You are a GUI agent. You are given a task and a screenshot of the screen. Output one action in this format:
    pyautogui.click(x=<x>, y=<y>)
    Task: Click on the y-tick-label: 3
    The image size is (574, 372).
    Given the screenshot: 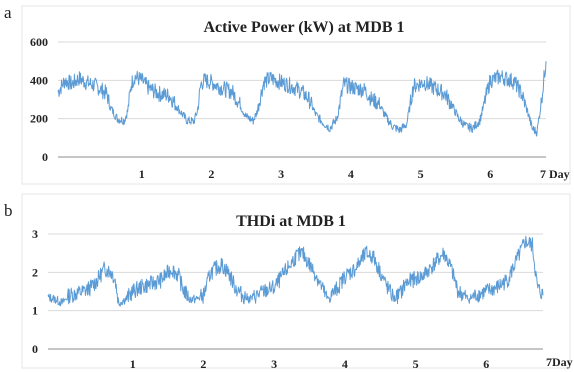 What is the action you would take?
    pyautogui.click(x=35, y=234)
    